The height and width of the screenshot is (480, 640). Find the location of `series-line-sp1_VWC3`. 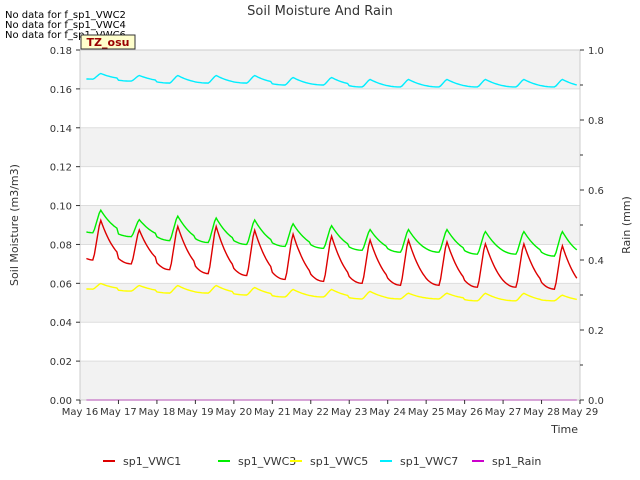

series-line-sp1_VWC3 is located at coordinates (332, 232).